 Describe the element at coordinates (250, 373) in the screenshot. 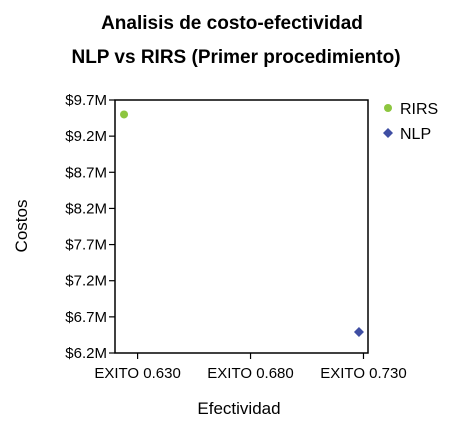

I see `x-tick-label: EXITO 0.680` at that location.